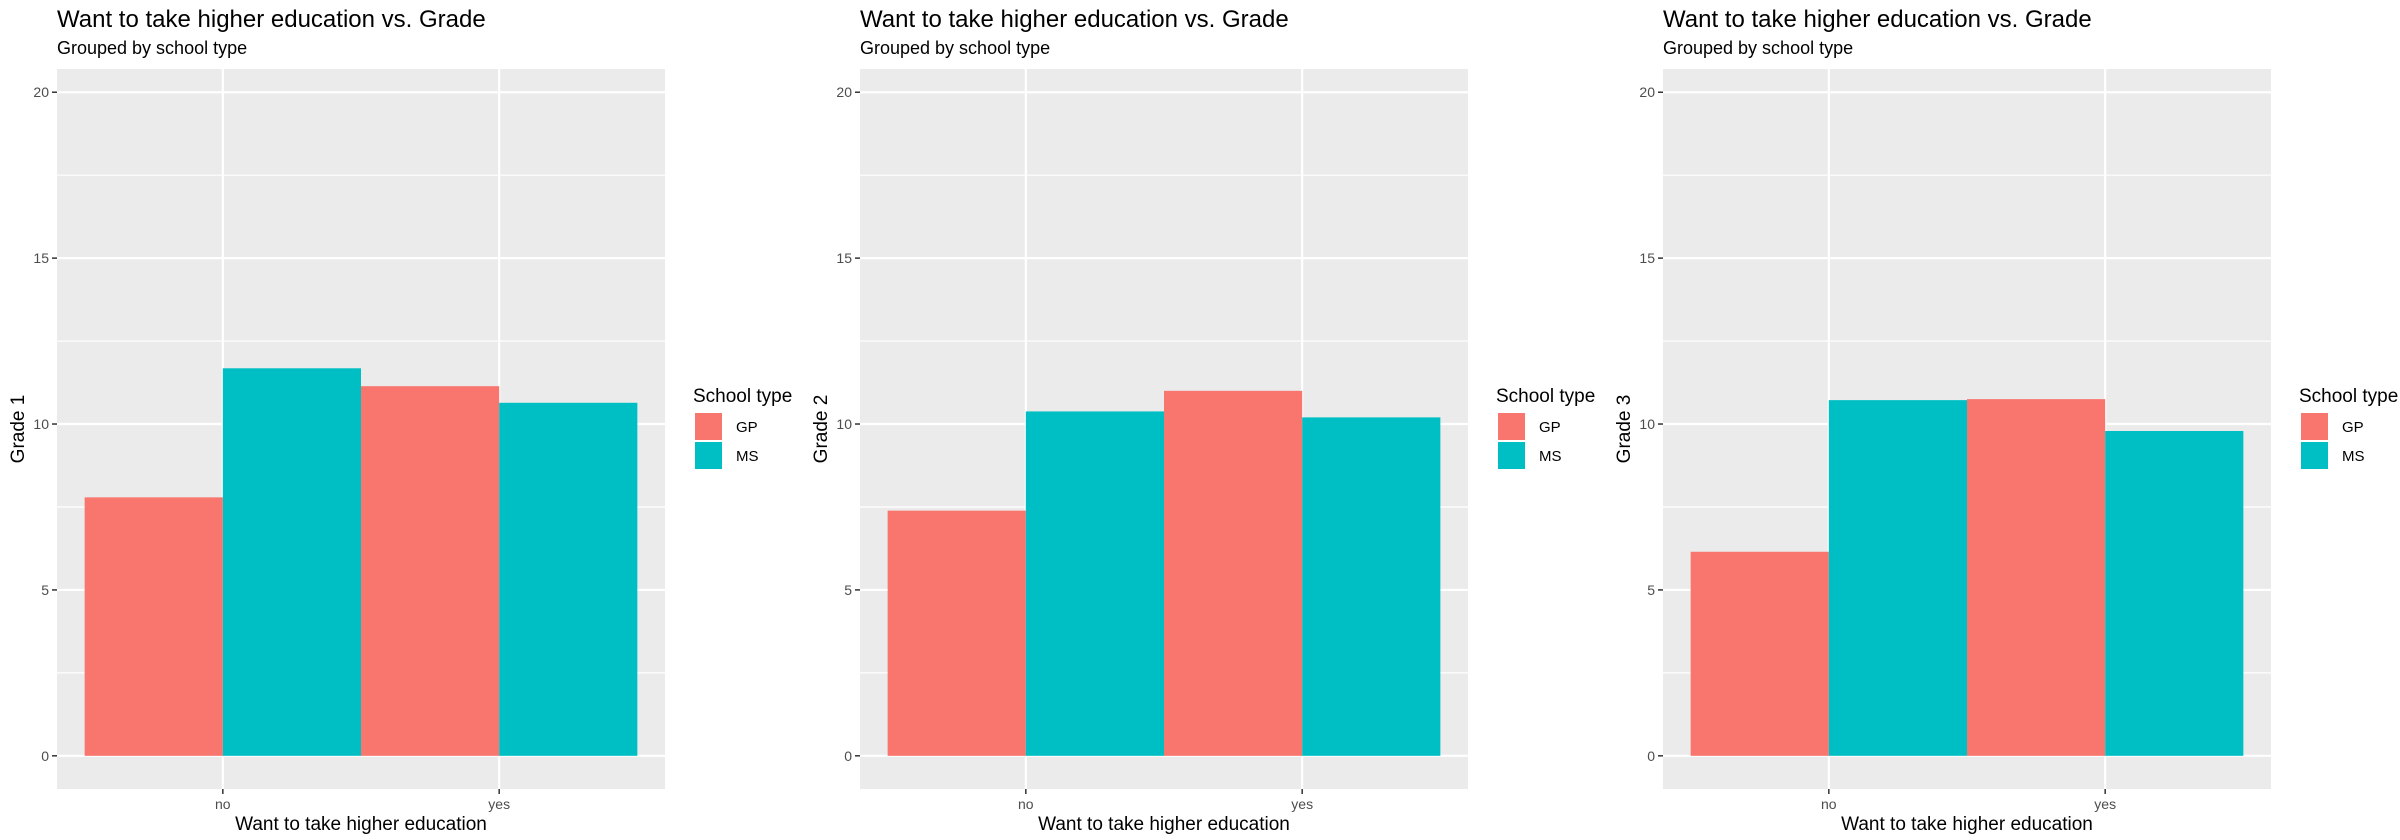 The height and width of the screenshot is (840, 2400). I want to click on y-axis-label: Grade 1, so click(18, 429).